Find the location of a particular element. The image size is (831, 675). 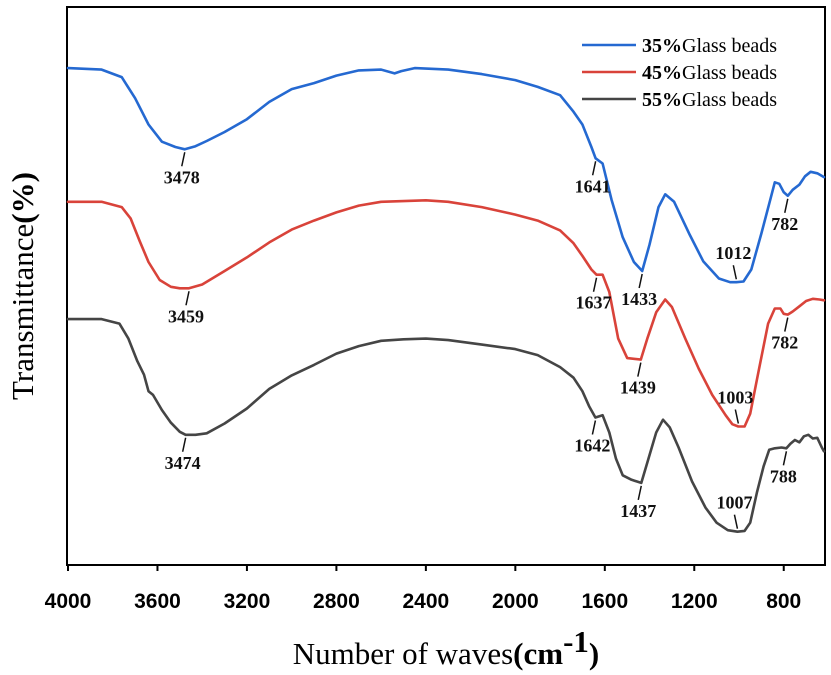

peak-label-3459: 3459 is located at coordinates (186, 316).